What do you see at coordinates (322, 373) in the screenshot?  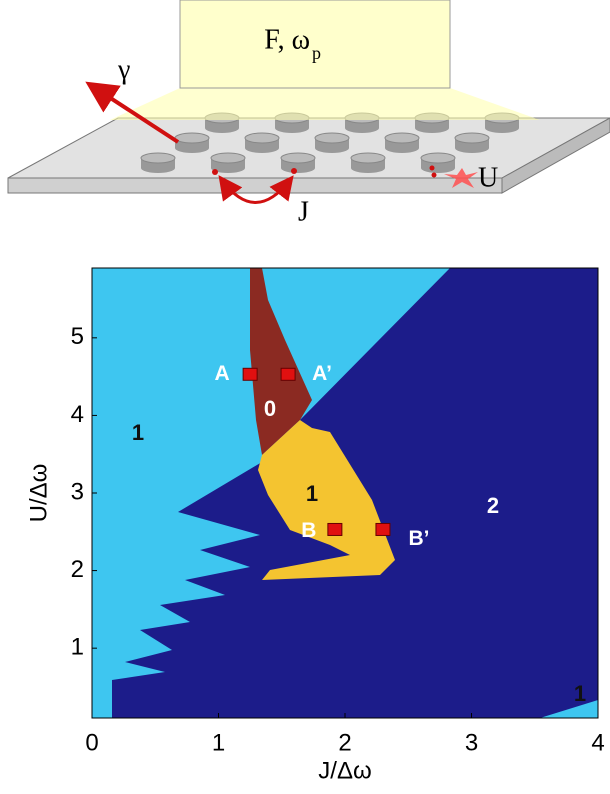 I see `point-label: A’` at bounding box center [322, 373].